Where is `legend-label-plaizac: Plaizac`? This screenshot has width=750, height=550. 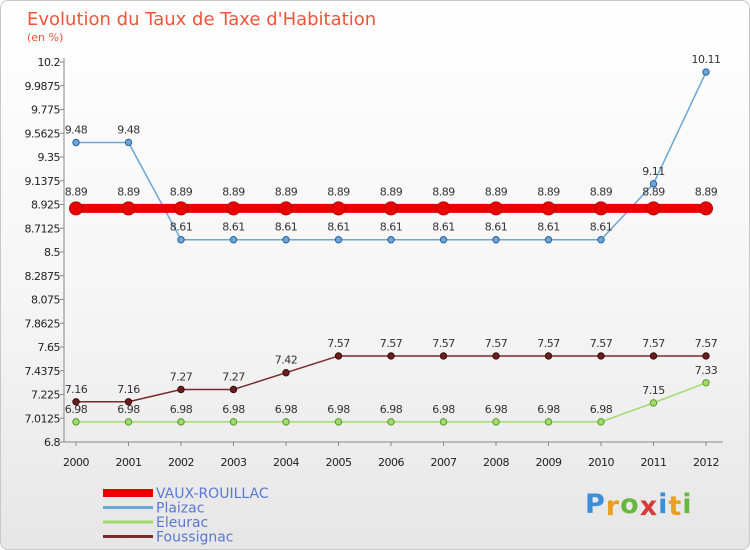
legend-label-plaizac: Plaizac is located at coordinates (180, 509).